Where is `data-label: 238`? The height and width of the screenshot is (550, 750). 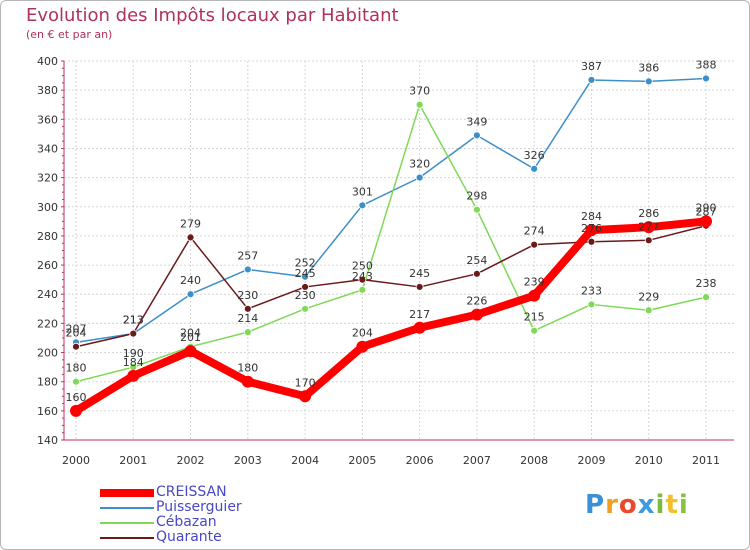 data-label: 238 is located at coordinates (706, 283).